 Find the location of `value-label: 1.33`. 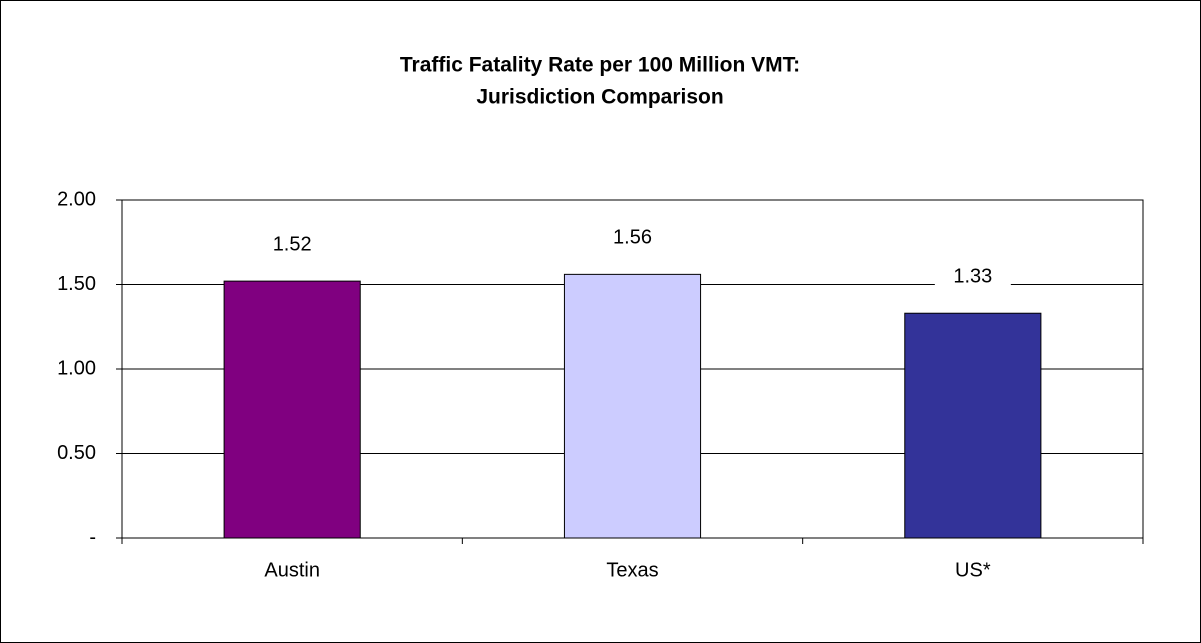

value-label: 1.33 is located at coordinates (972, 277).